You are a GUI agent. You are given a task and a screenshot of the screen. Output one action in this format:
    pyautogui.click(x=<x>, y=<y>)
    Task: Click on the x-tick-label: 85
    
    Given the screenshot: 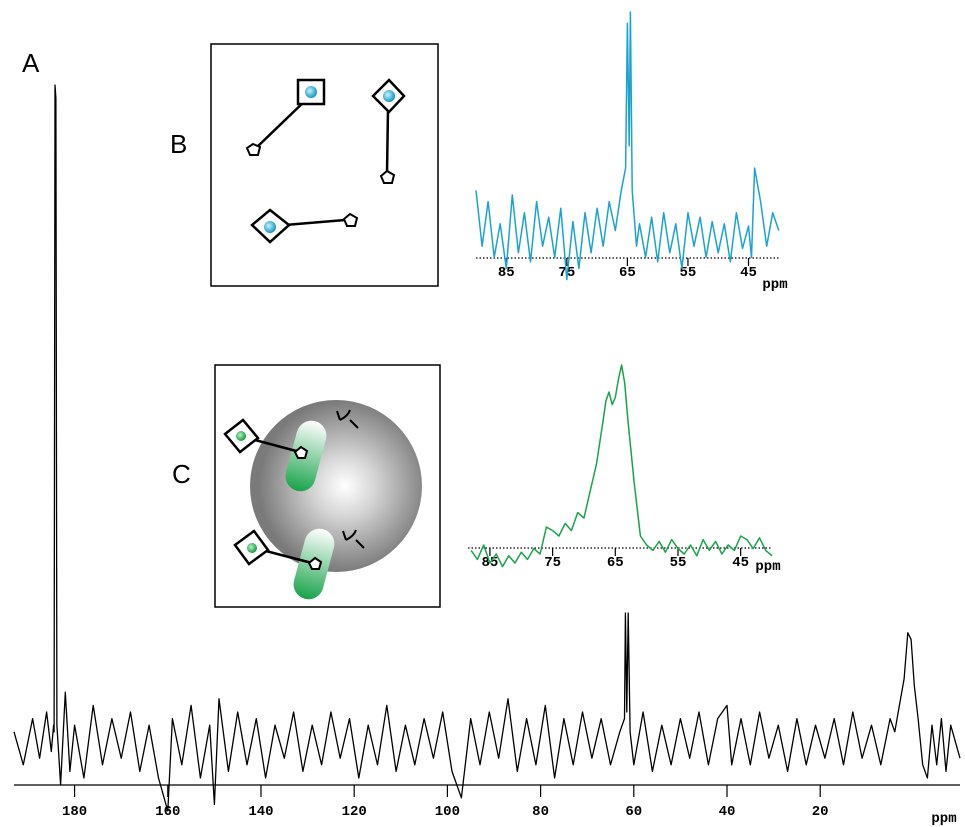 What is the action you would take?
    pyautogui.click(x=506, y=273)
    